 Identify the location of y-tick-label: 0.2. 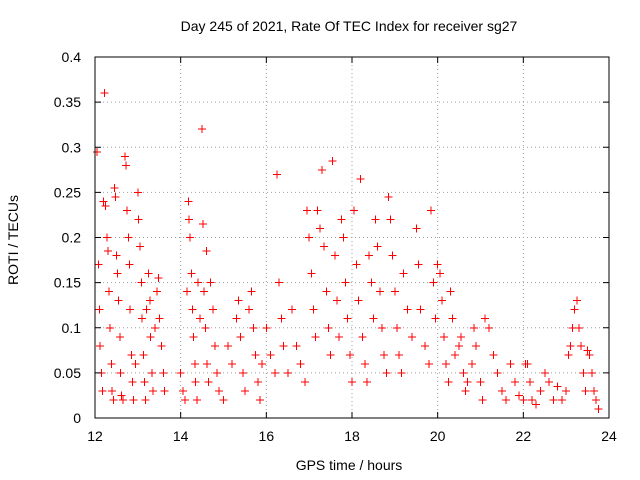
(72, 238).